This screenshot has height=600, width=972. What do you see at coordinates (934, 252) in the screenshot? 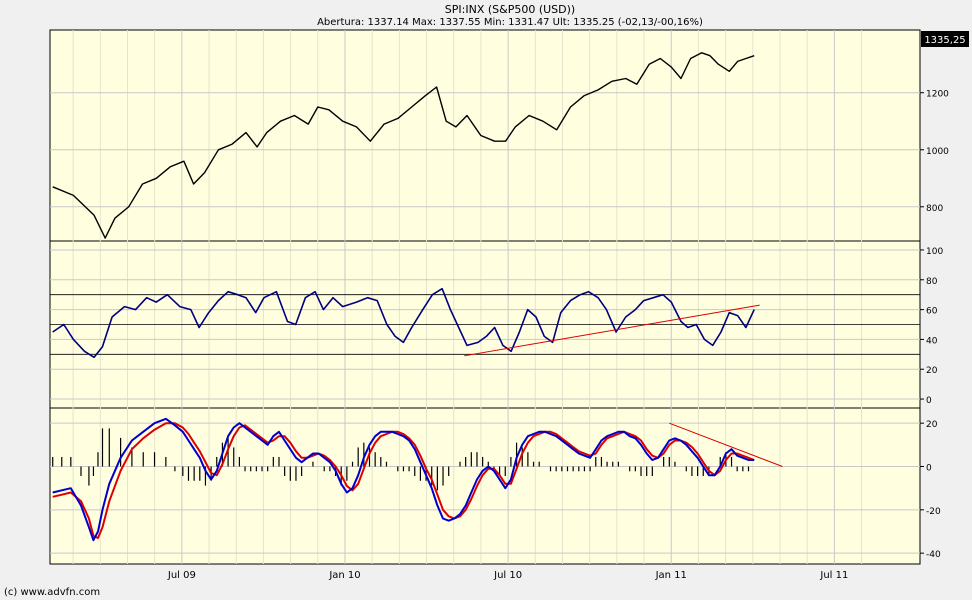
I see `y-tick-label: 100` at bounding box center [934, 252].